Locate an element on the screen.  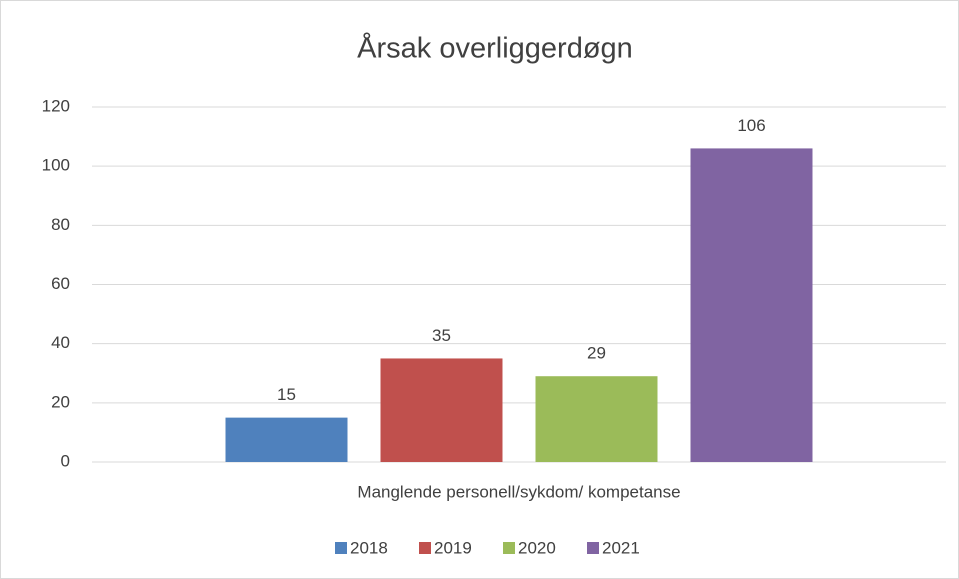
legend-label: 2019 is located at coordinates (453, 547).